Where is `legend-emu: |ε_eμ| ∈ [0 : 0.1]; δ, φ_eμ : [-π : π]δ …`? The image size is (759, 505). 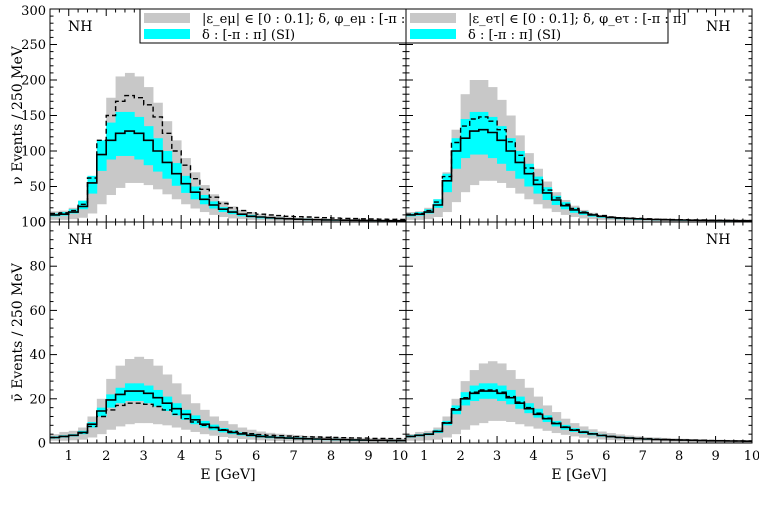
legend-emu: |ε_eμ| ∈ [0 : 0.1]; δ, φ_eμ : [-π : π]δ … is located at coordinates (281, 26).